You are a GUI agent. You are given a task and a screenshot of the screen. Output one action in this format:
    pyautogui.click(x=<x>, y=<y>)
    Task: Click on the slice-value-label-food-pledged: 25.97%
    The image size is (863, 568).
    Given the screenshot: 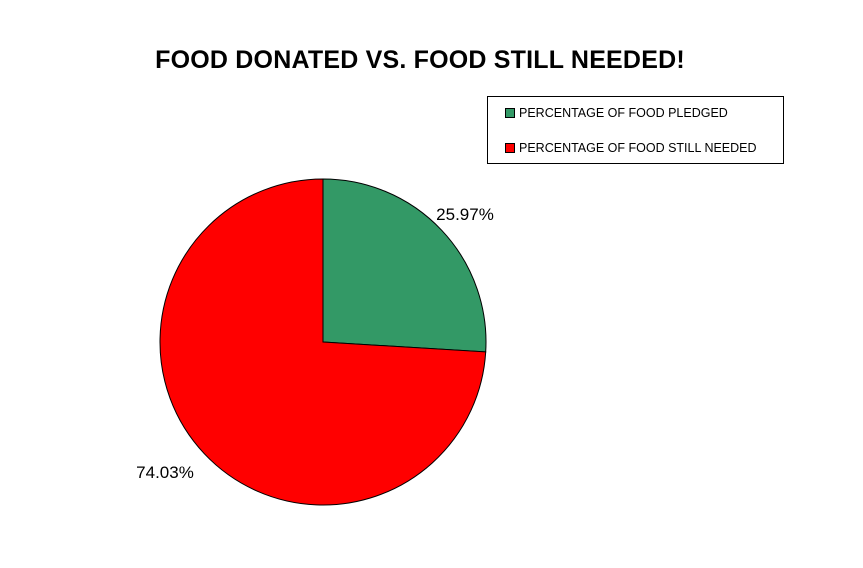 What is the action you would take?
    pyautogui.click(x=465, y=214)
    